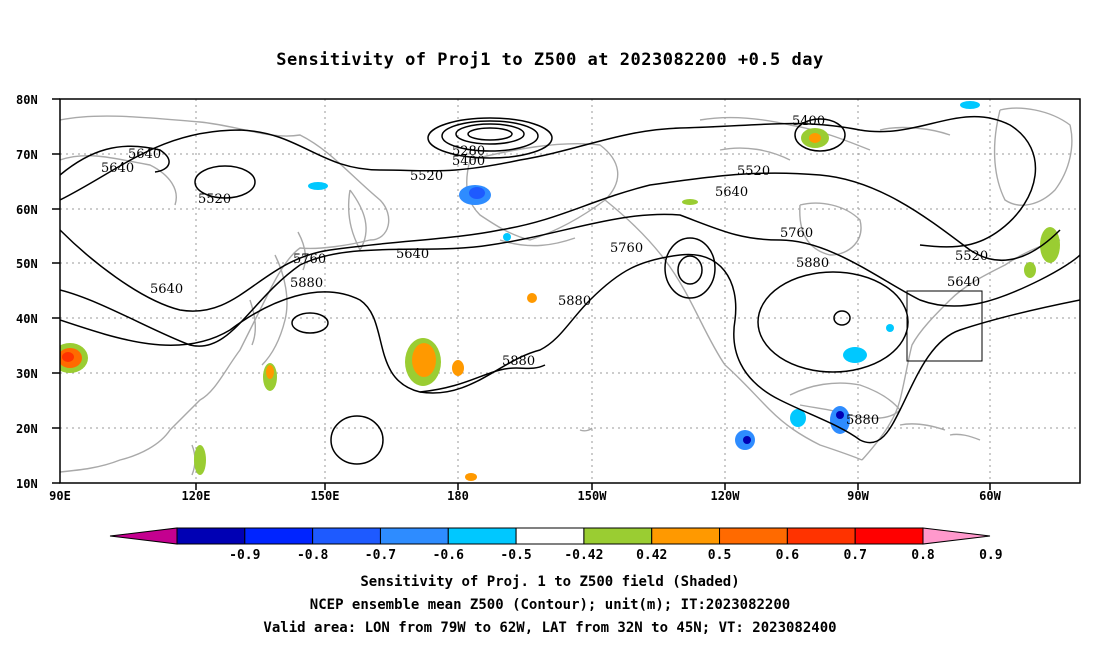 This screenshot has width=1100, height=650. Describe the element at coordinates (788, 555) in the screenshot. I see `colorbar-label: 0.6` at that location.